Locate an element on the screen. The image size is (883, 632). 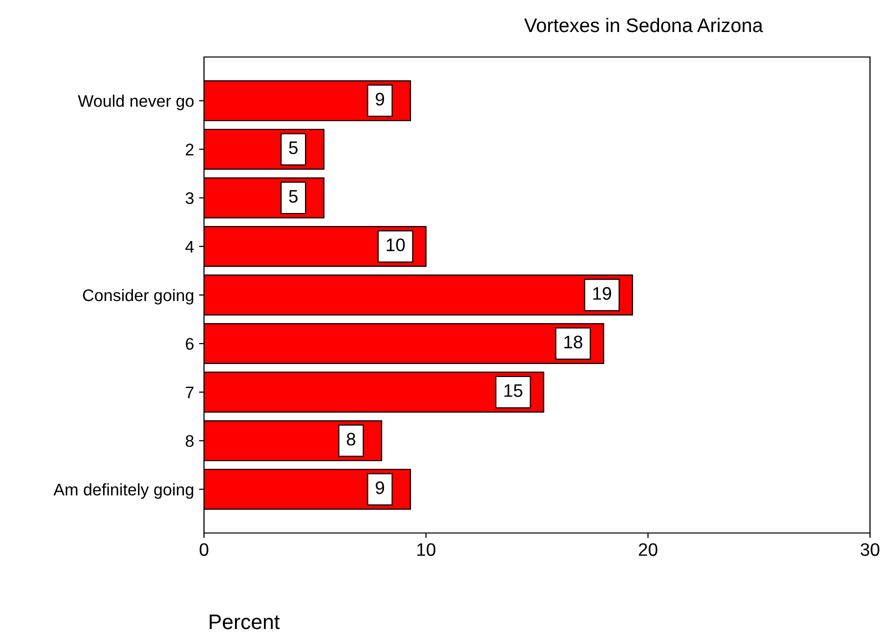
x-tick-label: 10 is located at coordinates (426, 549).